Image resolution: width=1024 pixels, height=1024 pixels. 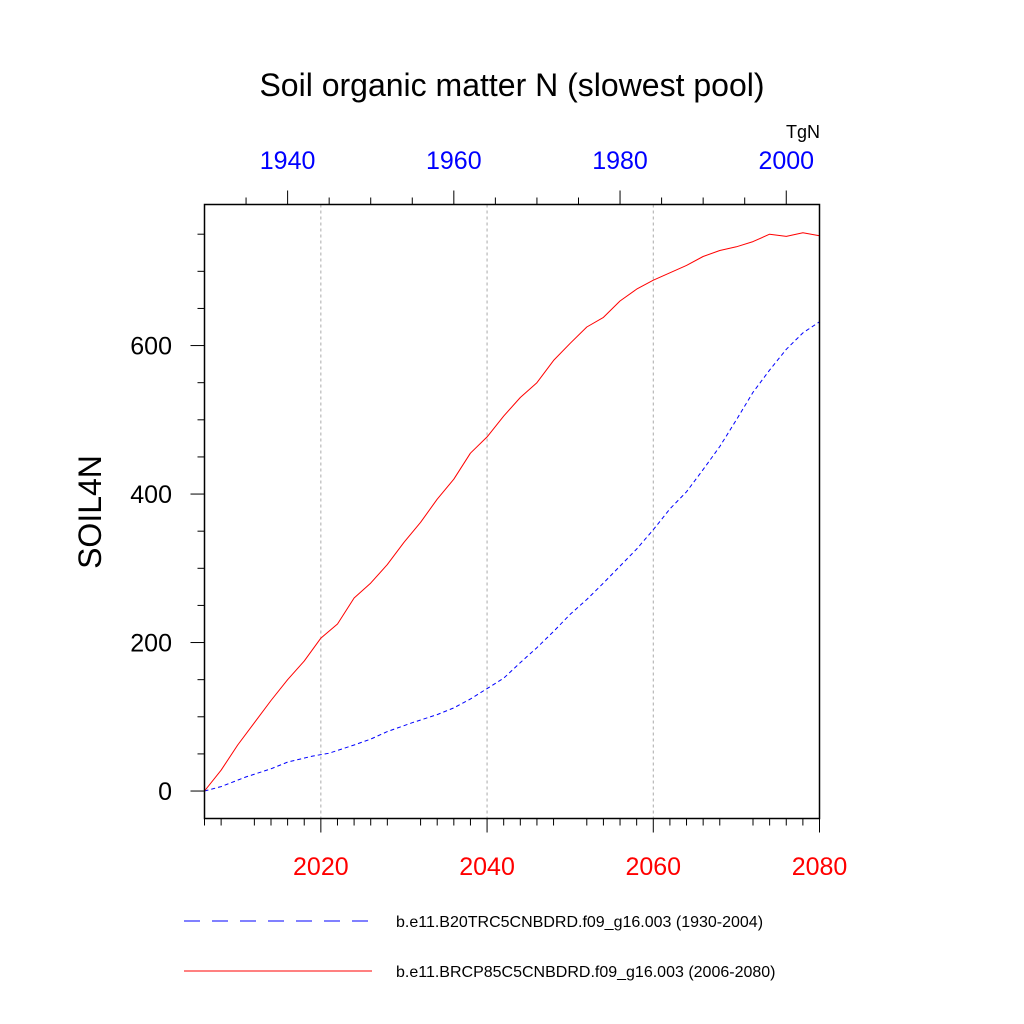 What do you see at coordinates (803, 132) in the screenshot?
I see `units-label: TgN` at bounding box center [803, 132].